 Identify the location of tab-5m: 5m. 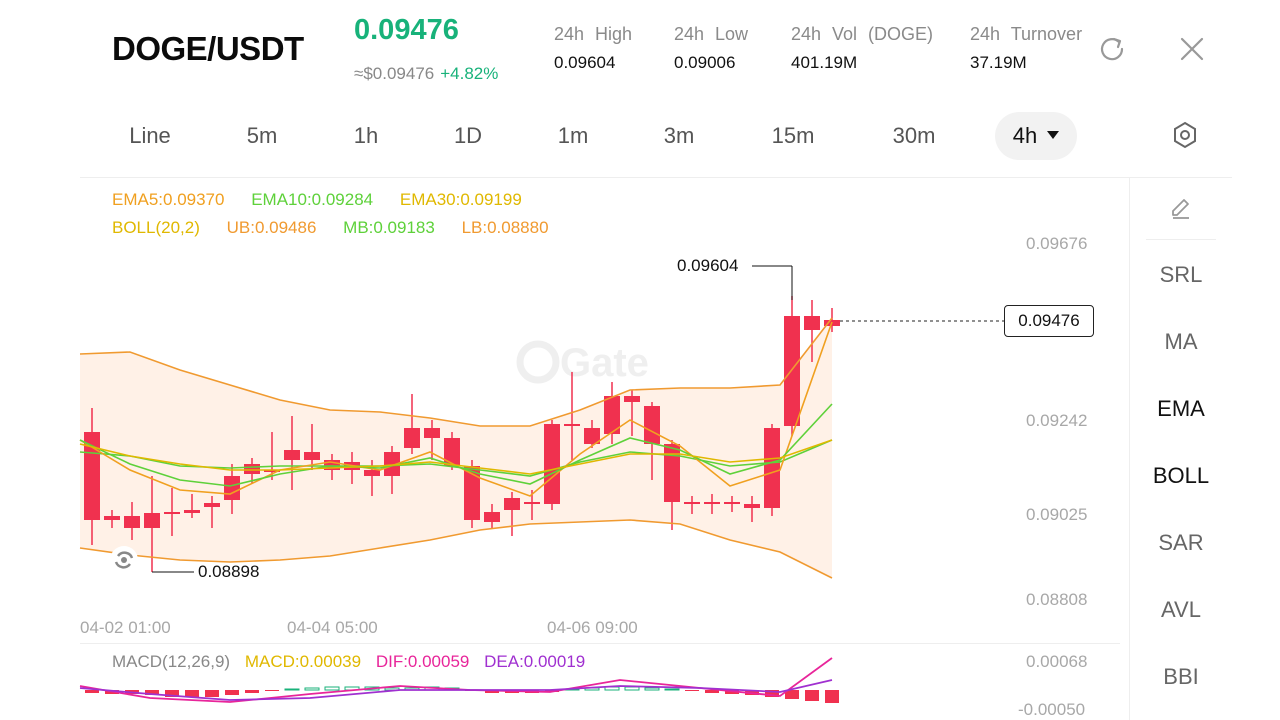
(262, 135).